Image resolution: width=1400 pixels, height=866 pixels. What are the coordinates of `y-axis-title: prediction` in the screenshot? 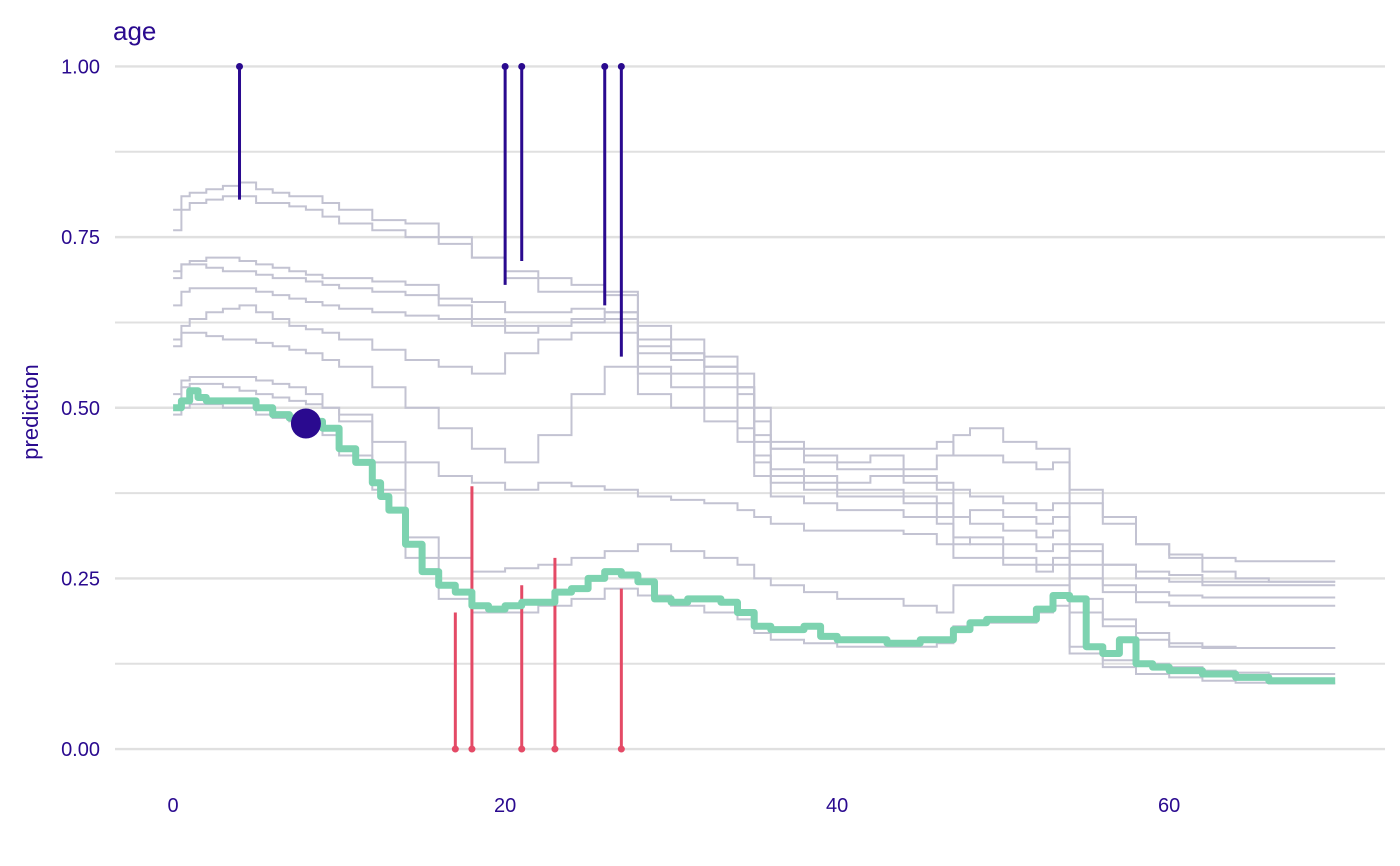 It's located at (30, 411).